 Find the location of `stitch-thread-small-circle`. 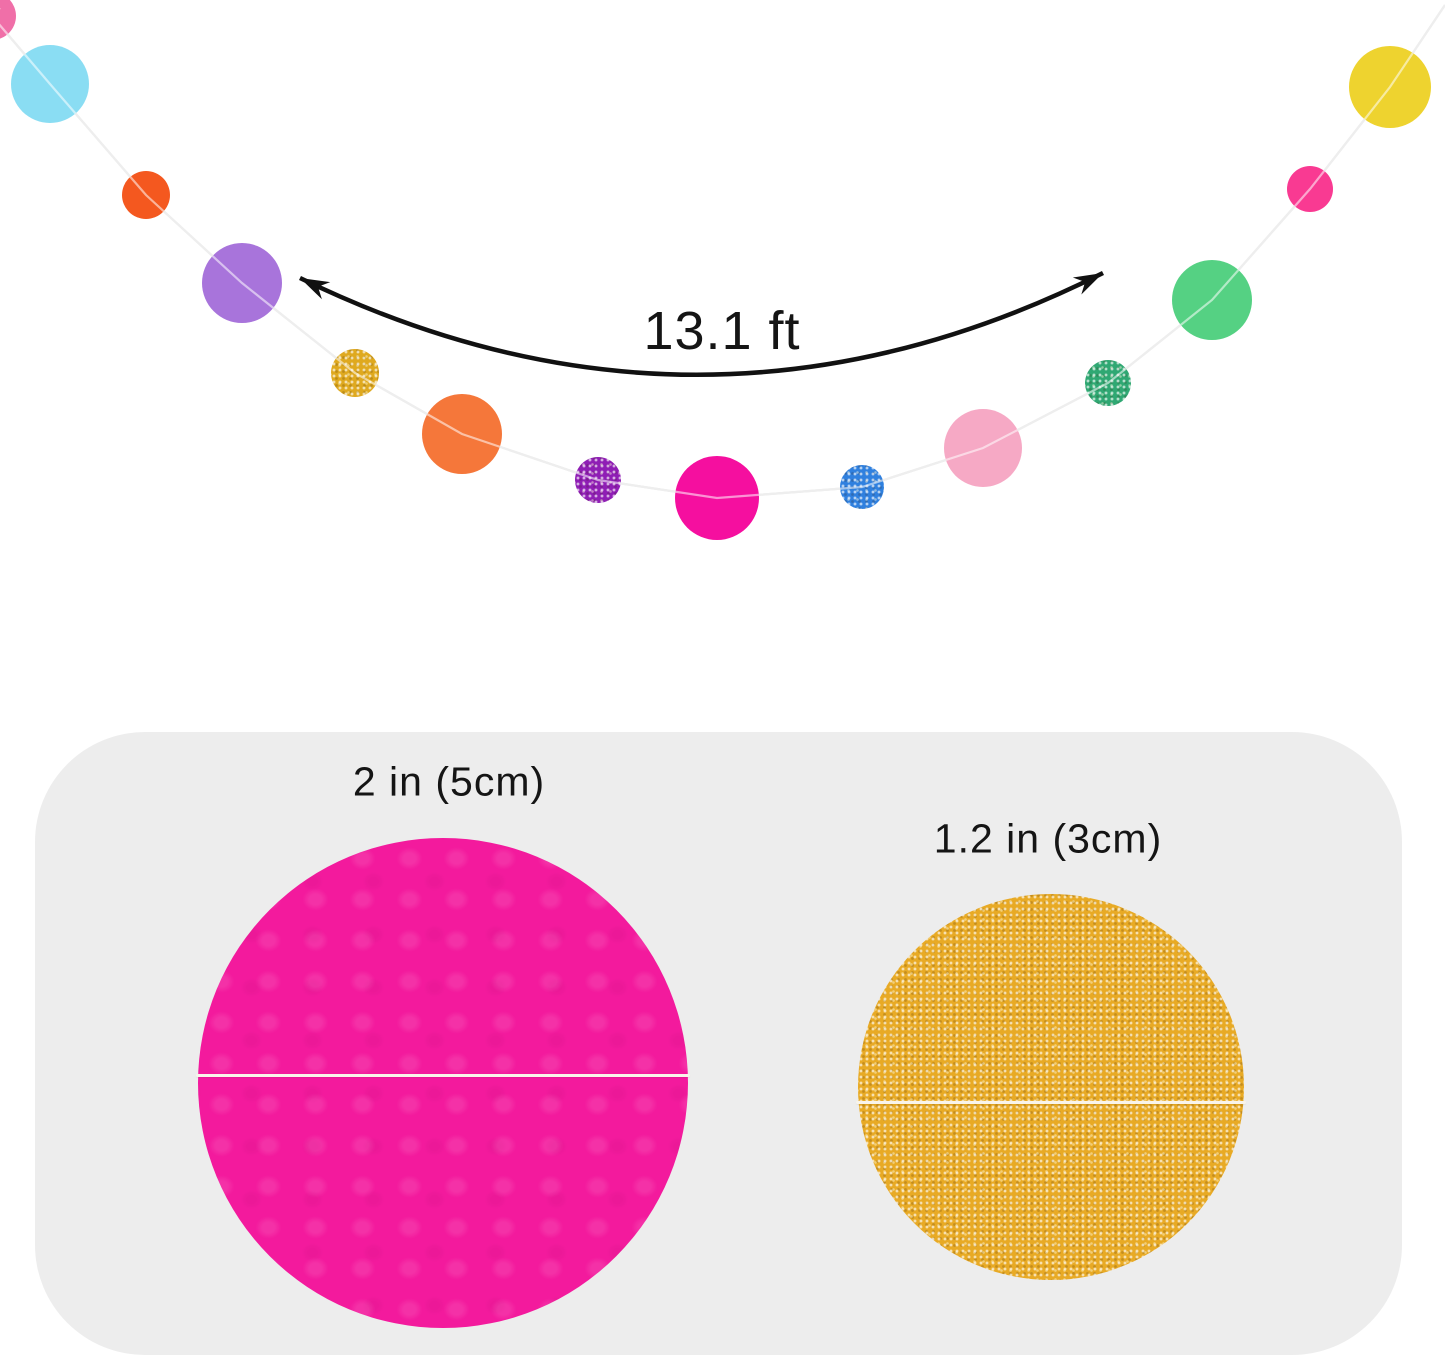

stitch-thread-small-circle is located at coordinates (1051, 1102).